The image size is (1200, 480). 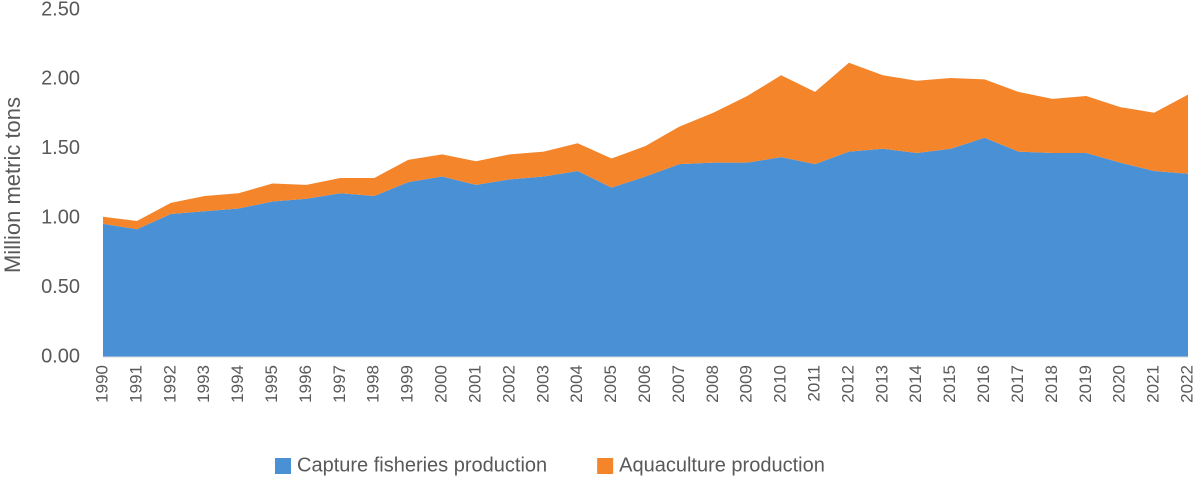 I want to click on x-tick-label: 2018, so click(x=1051, y=384).